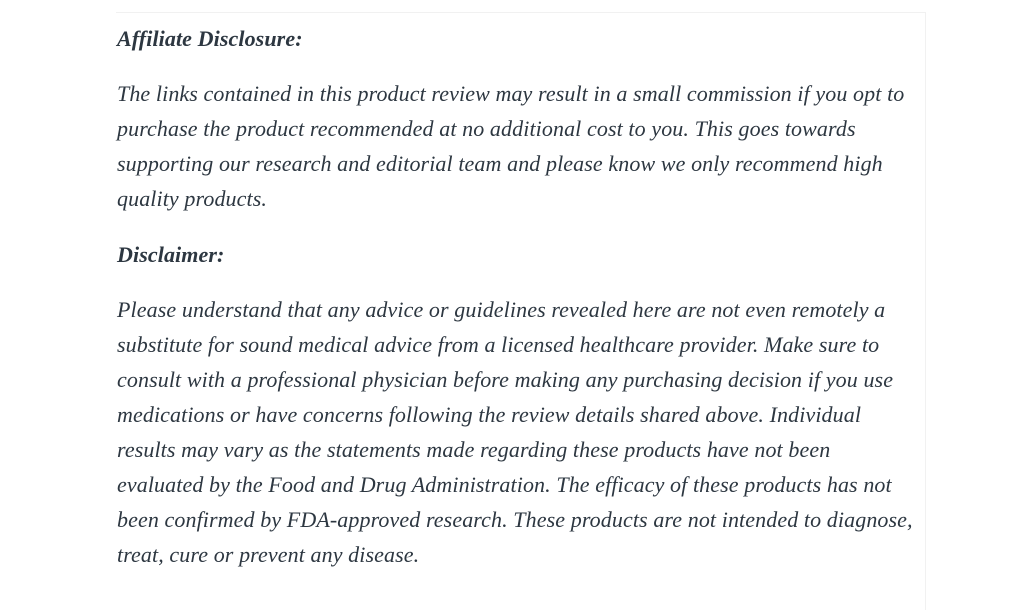 Image resolution: width=1024 pixels, height=610 pixels. Describe the element at coordinates (171, 254) in the screenshot. I see `disclaimer-heading: Disclaimer:` at that location.